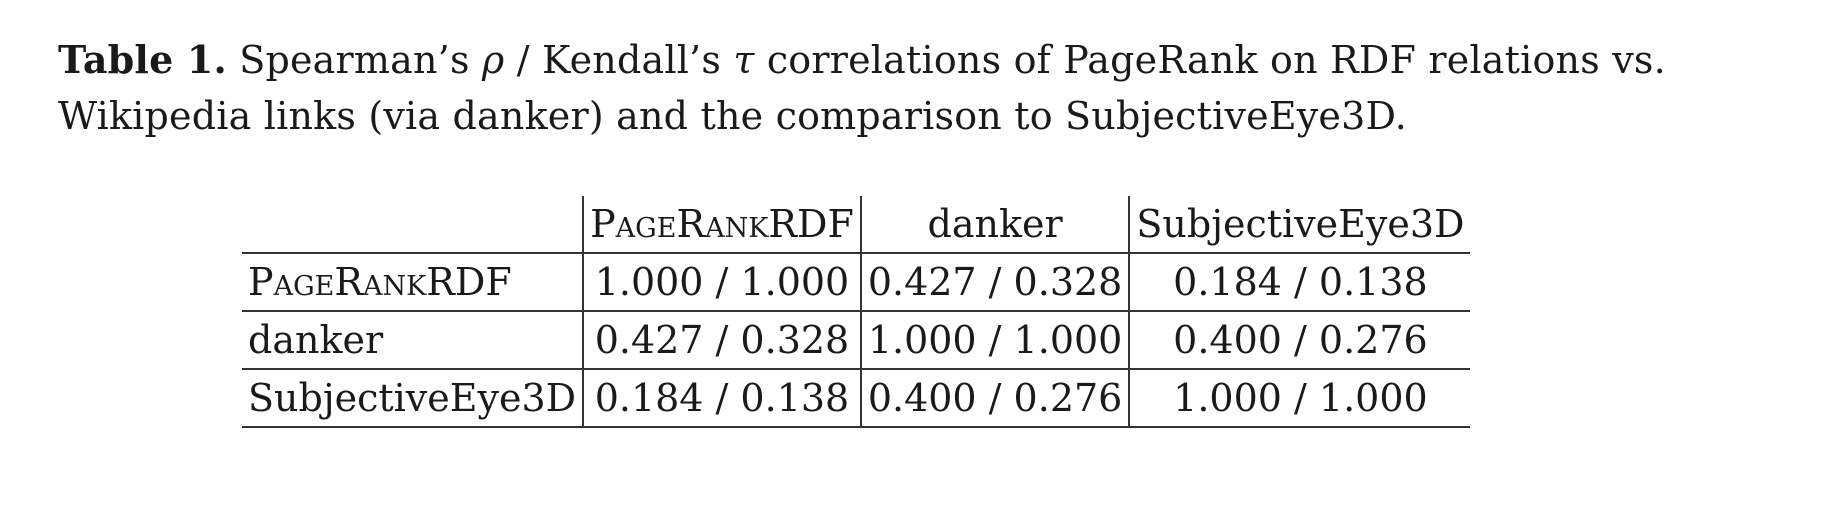 The image size is (1826, 512). I want to click on caption-text-2: / Kendall’s, so click(619, 60).